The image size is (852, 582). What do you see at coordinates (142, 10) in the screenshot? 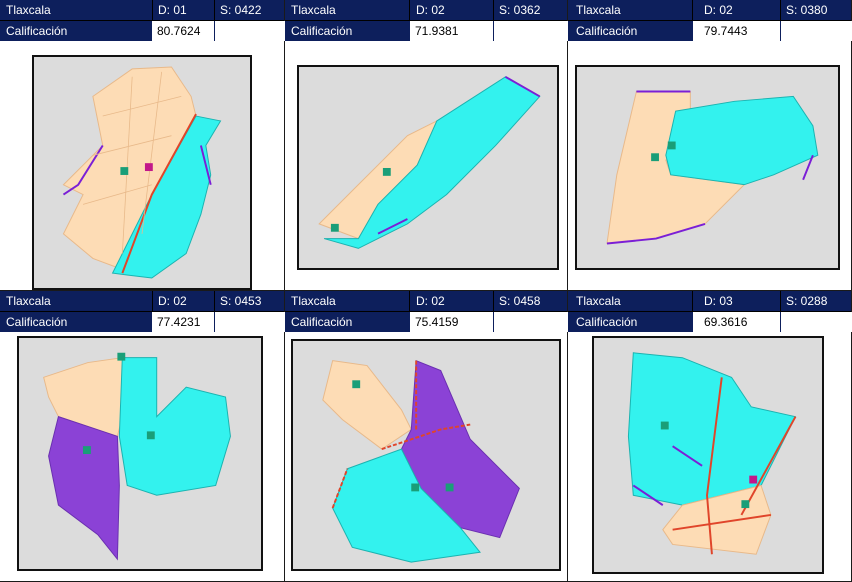
I see `panel-header: Tlaxcala D: 01 S: 0422` at bounding box center [142, 10].